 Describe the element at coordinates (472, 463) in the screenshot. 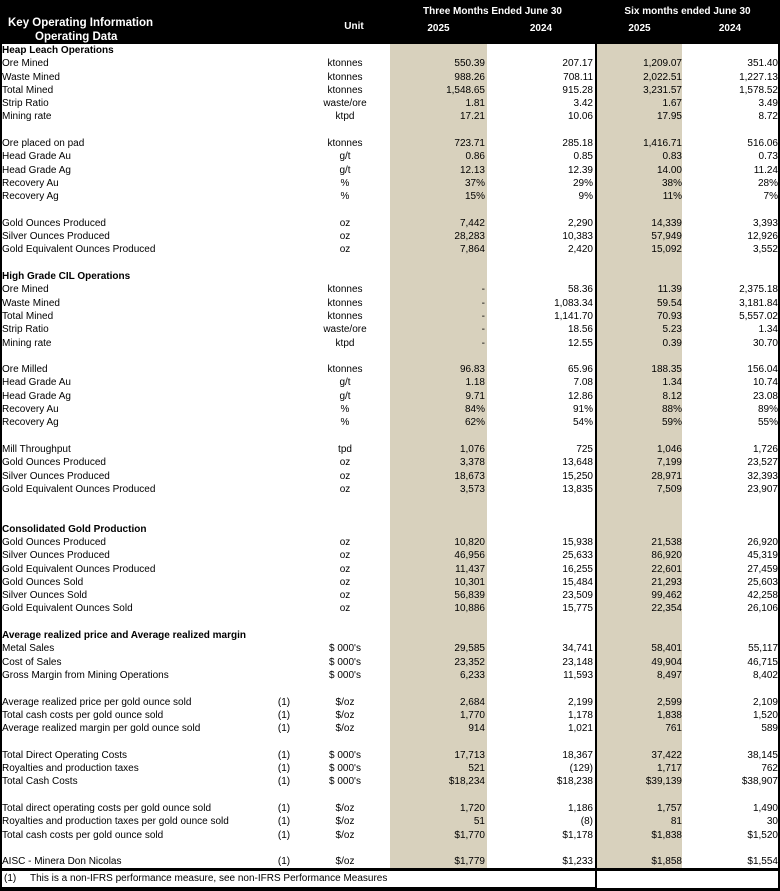

I see `value-3m-2025: 3,378` at that location.